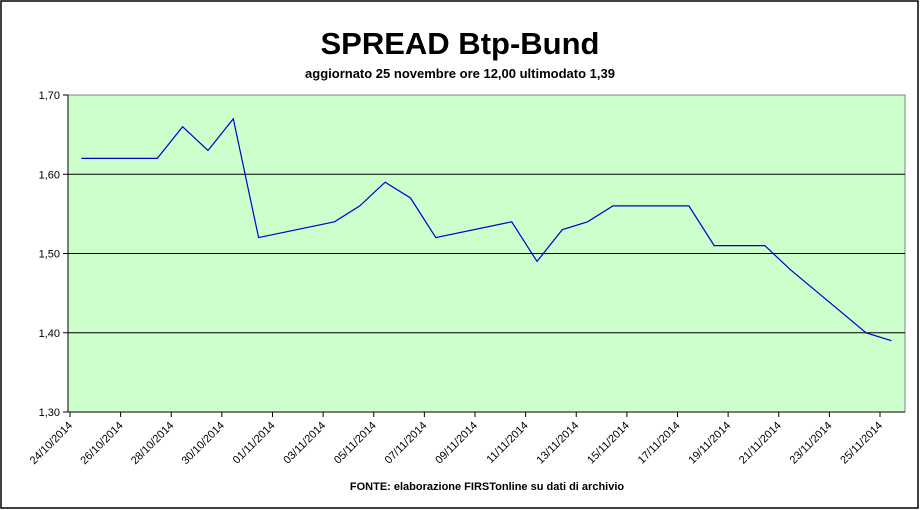  What do you see at coordinates (49, 413) in the screenshot?
I see `y-tick-label: 1,30` at bounding box center [49, 413].